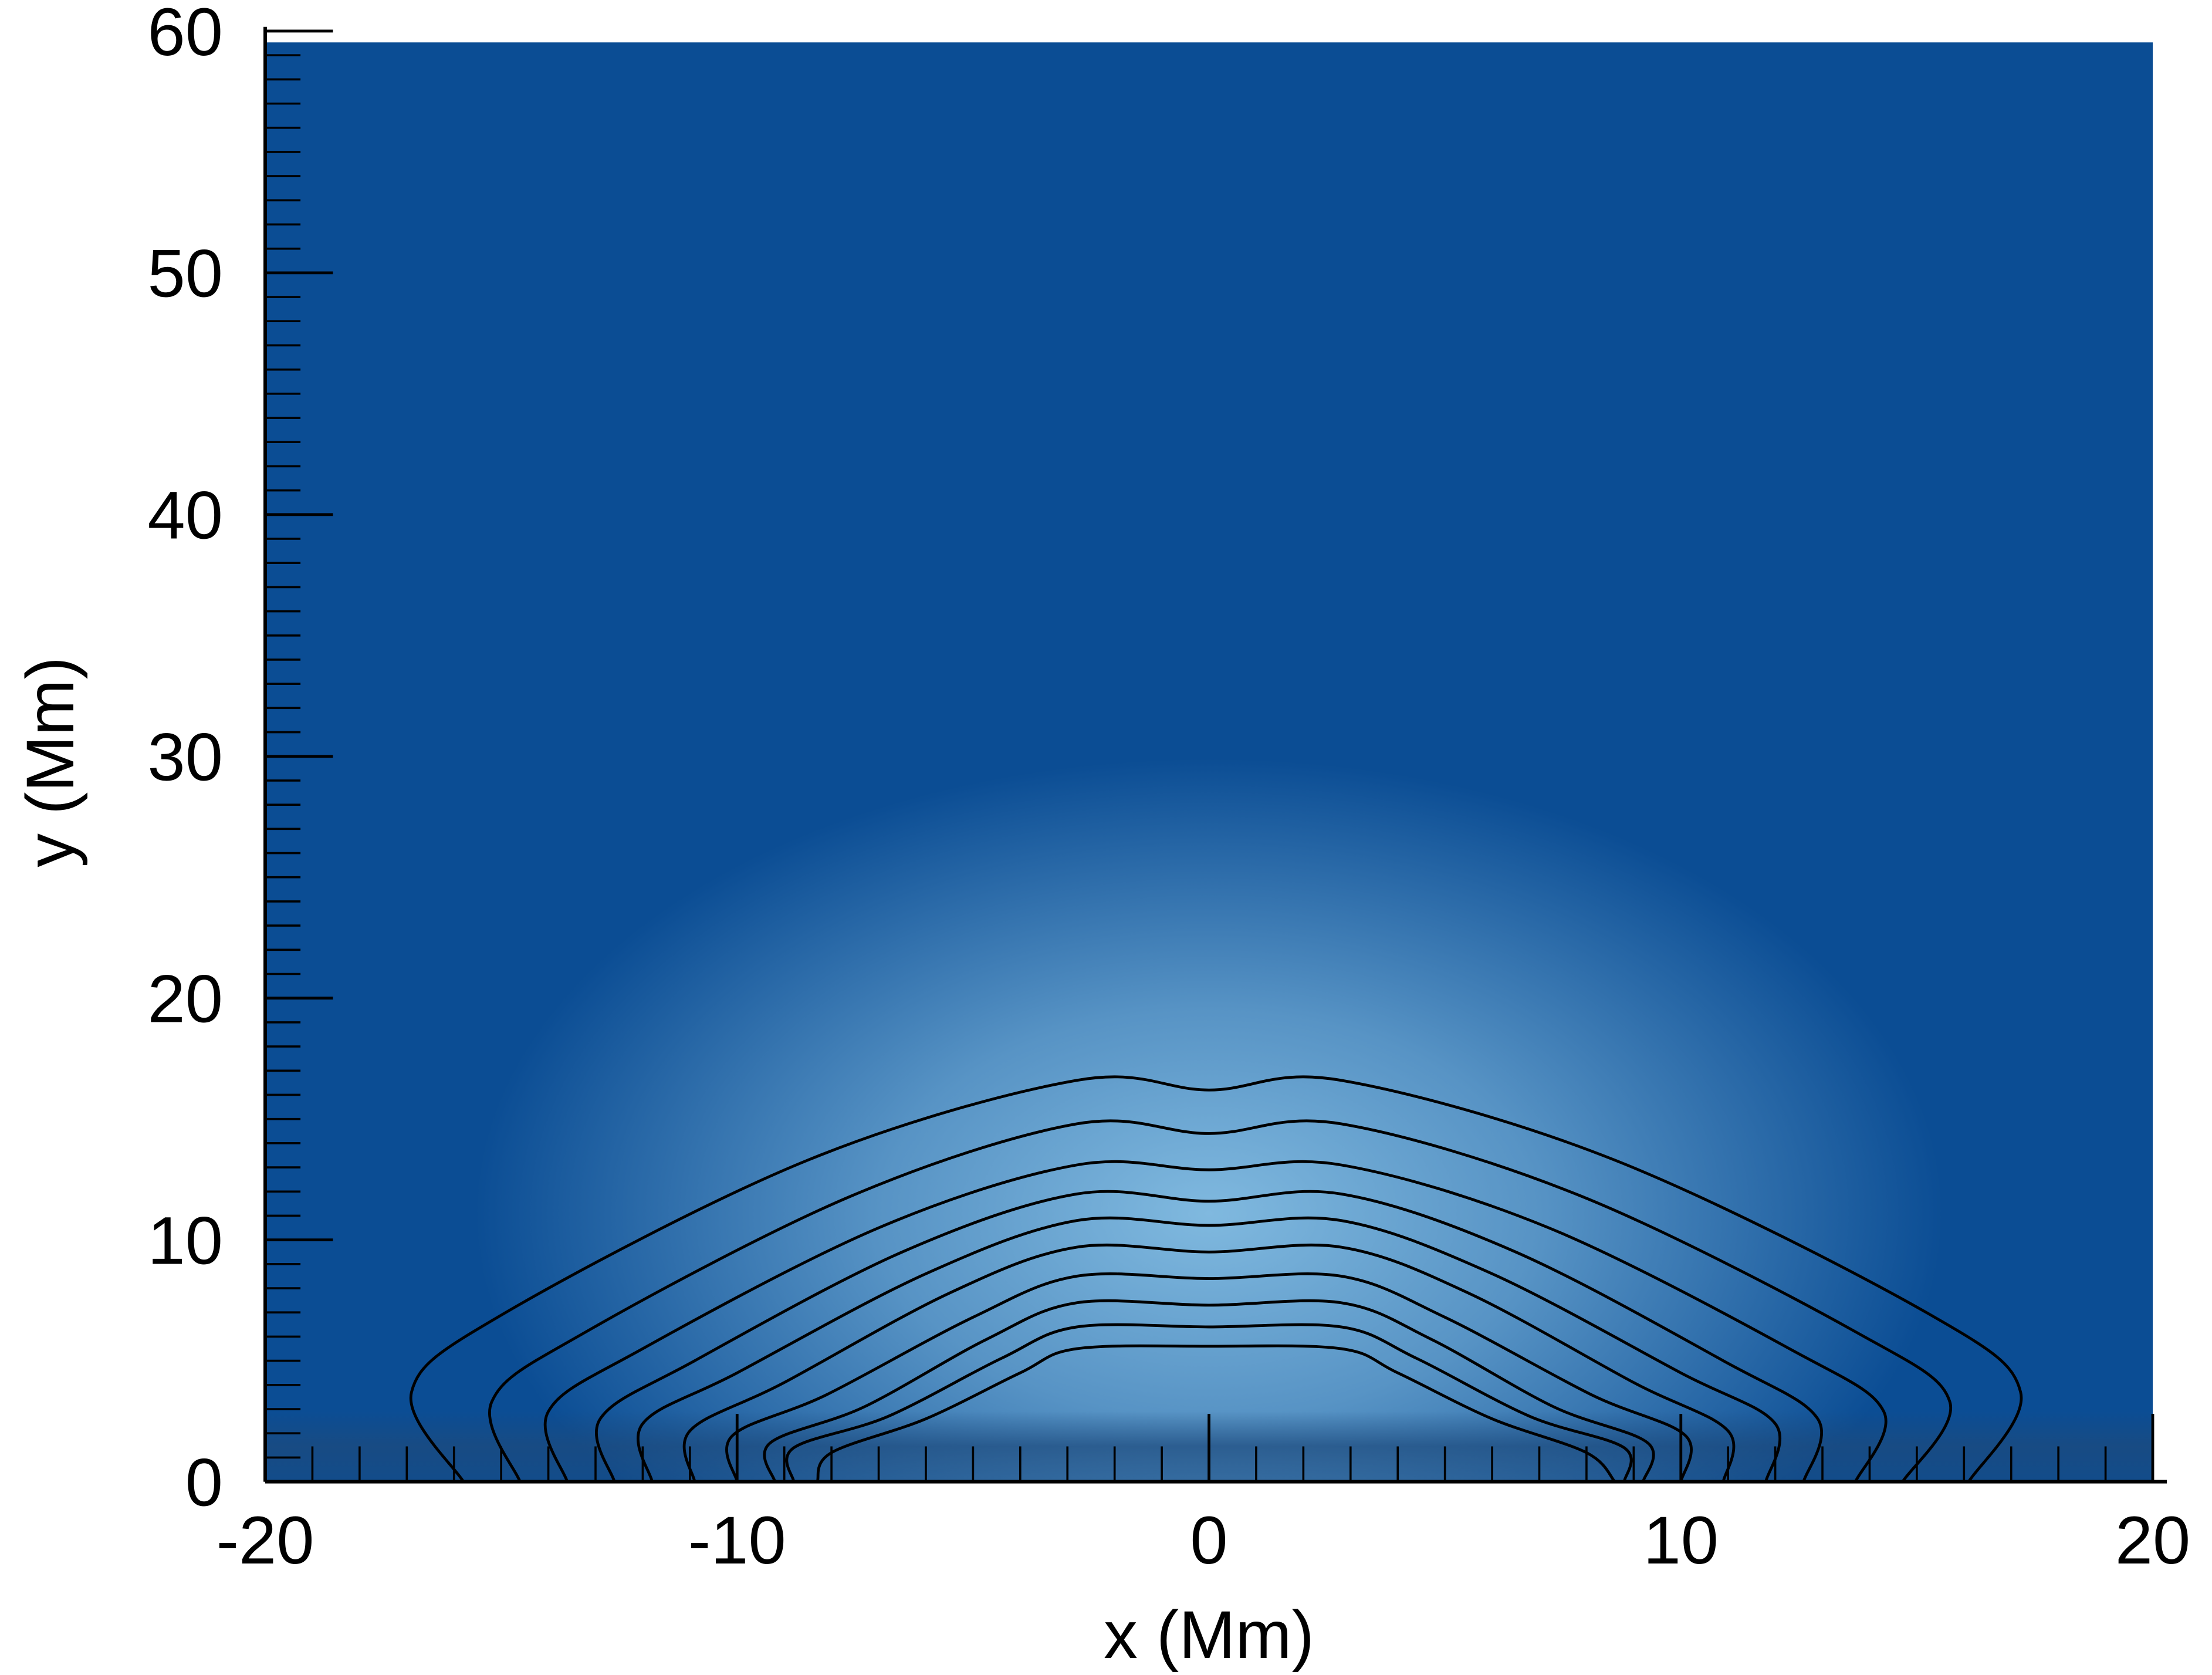  I want to click on y-tick-label: 0, so click(204, 1482).